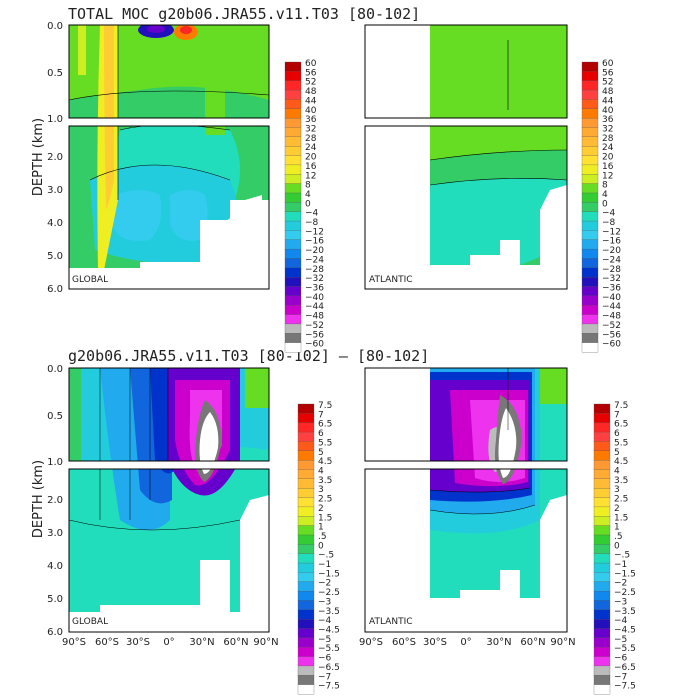 This screenshot has width=700, height=700. What do you see at coordinates (314, 270) in the screenshot?
I see `colorbar-label: −28` at bounding box center [314, 270].